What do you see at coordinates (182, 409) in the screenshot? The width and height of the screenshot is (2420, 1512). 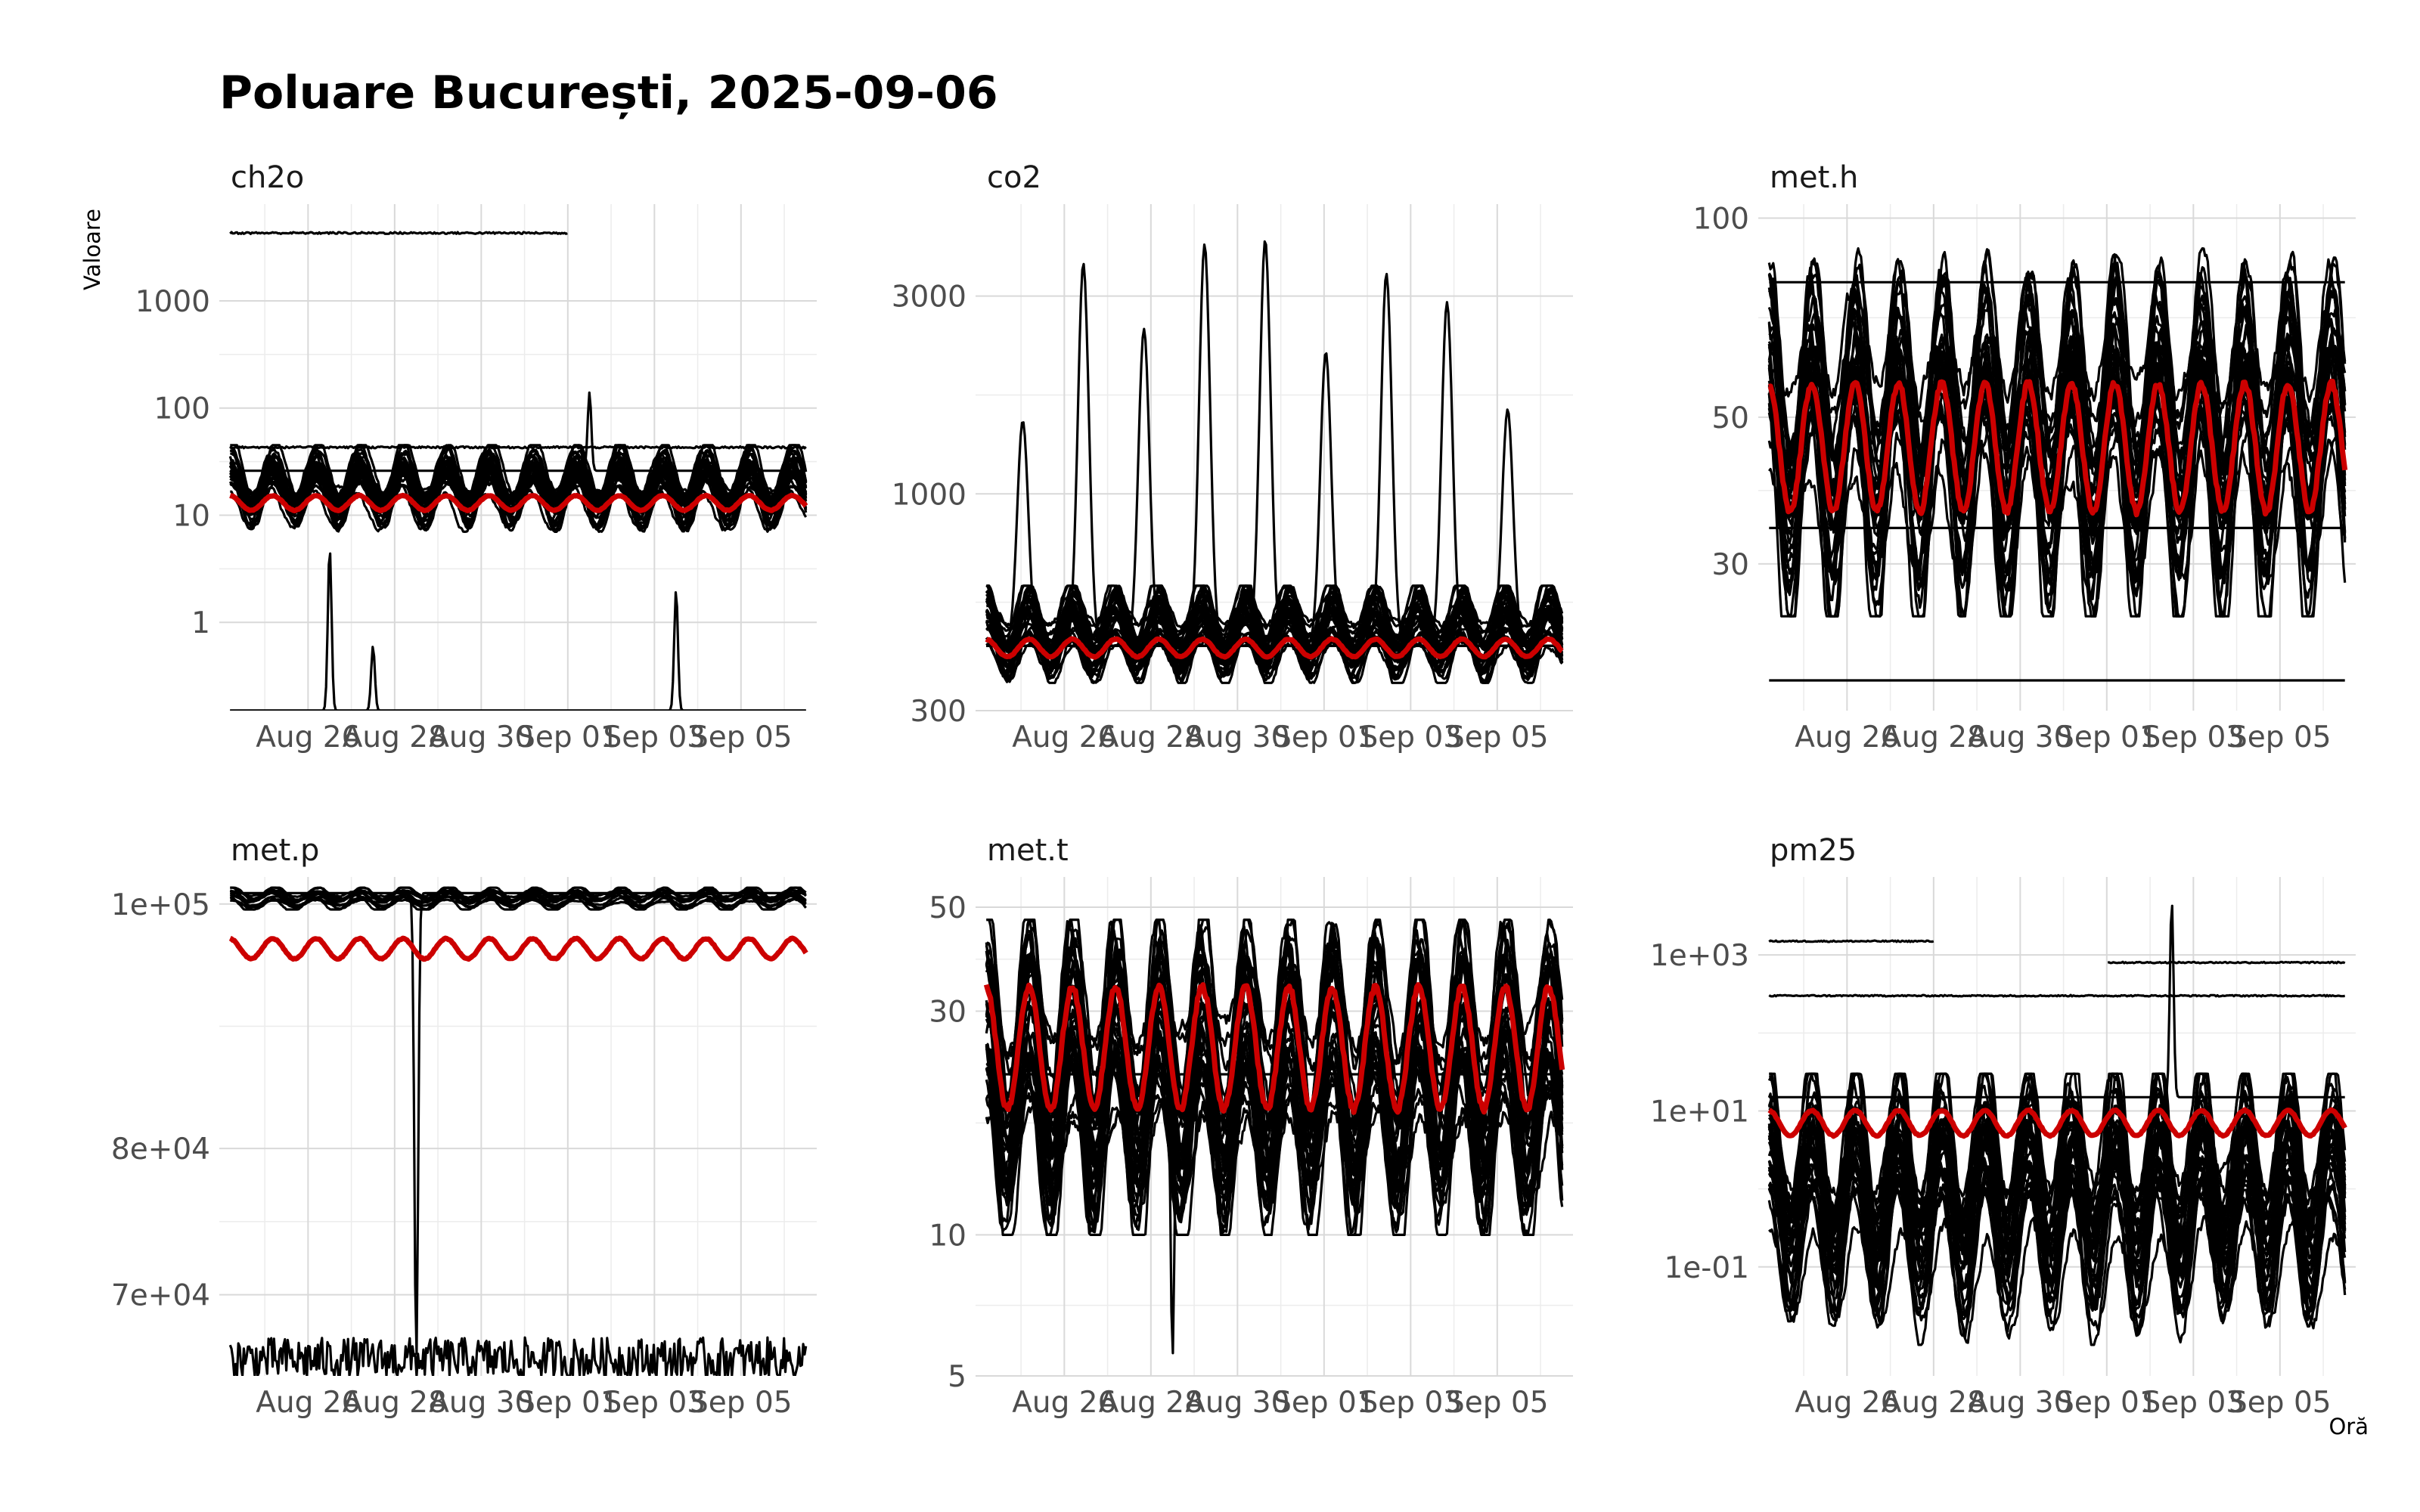 I see `y-tick-label: 100` at bounding box center [182, 409].